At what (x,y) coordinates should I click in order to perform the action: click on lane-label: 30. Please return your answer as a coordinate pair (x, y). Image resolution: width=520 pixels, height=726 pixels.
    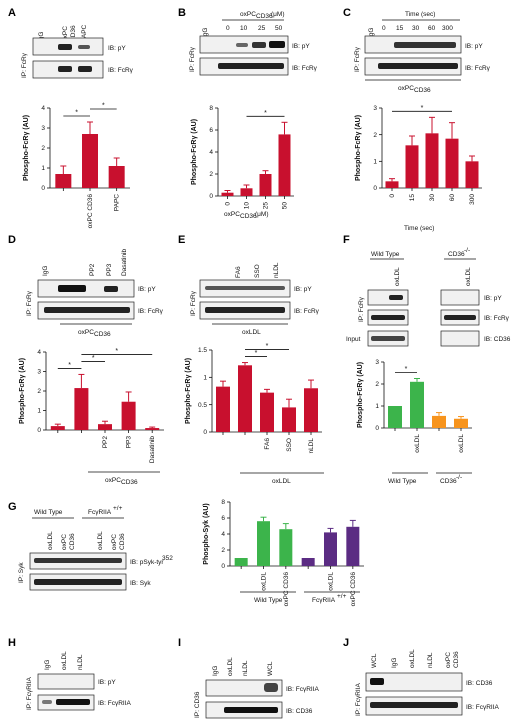
    Looking at the image, I should click on (416, 28).